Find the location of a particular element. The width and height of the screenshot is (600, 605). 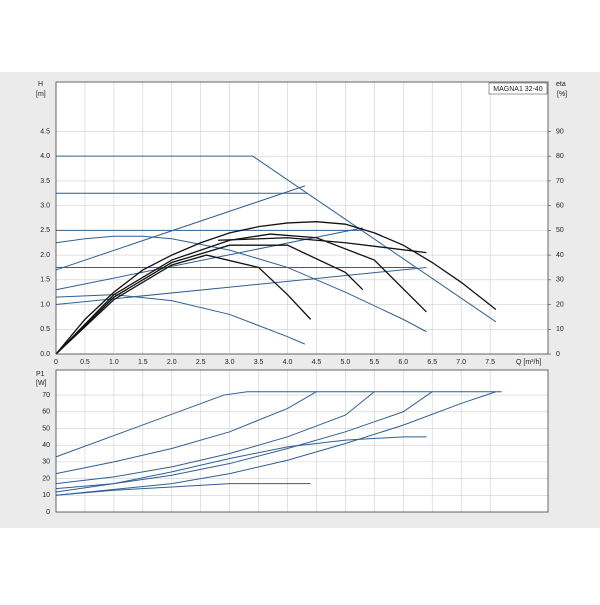

y2-tick-label: 0 is located at coordinates (558, 354).